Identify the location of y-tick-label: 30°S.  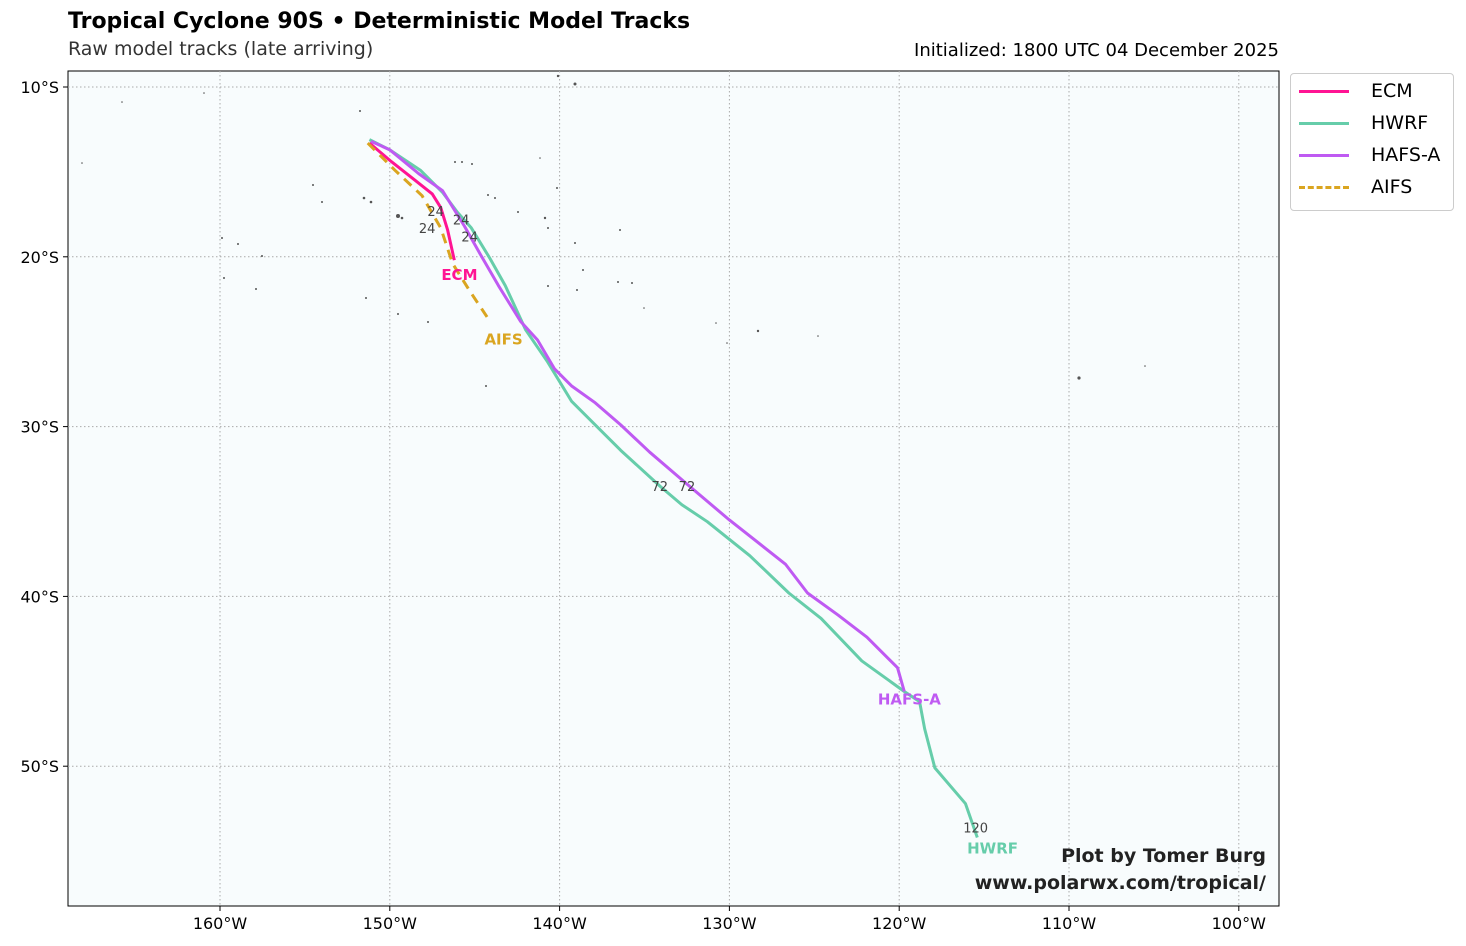
(39, 427).